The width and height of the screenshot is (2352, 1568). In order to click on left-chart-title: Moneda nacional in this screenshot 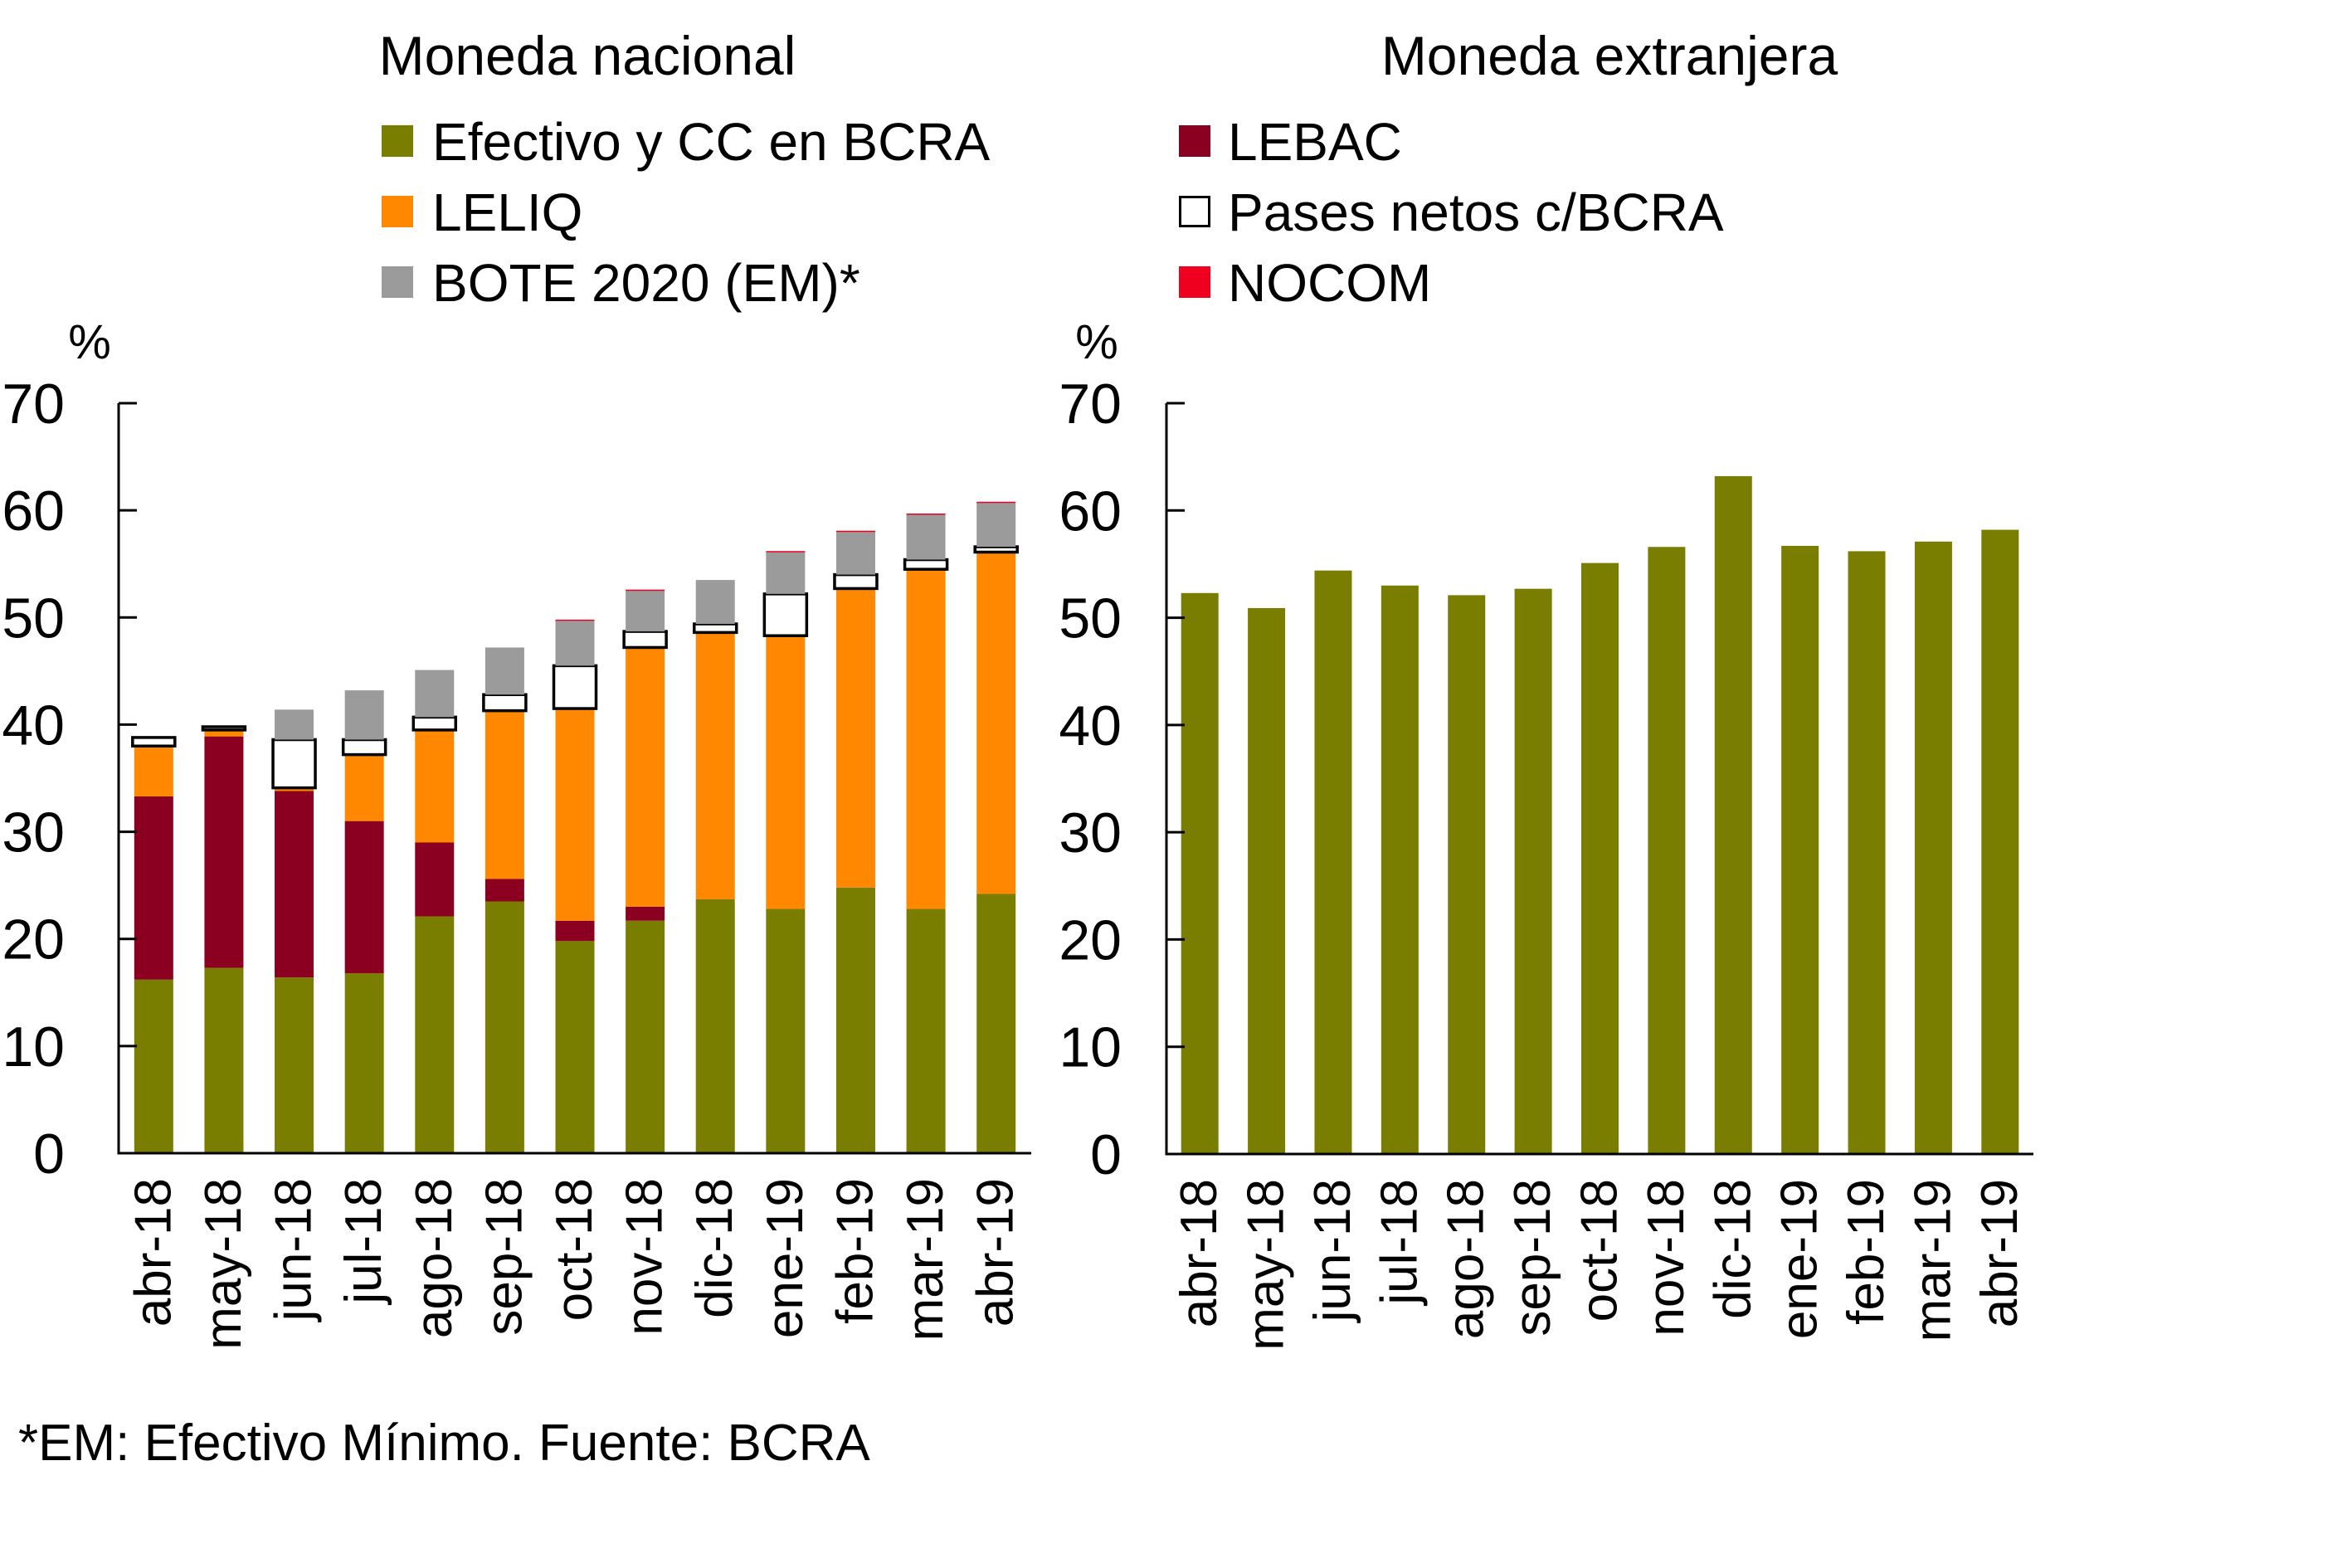, I will do `click(587, 55)`.